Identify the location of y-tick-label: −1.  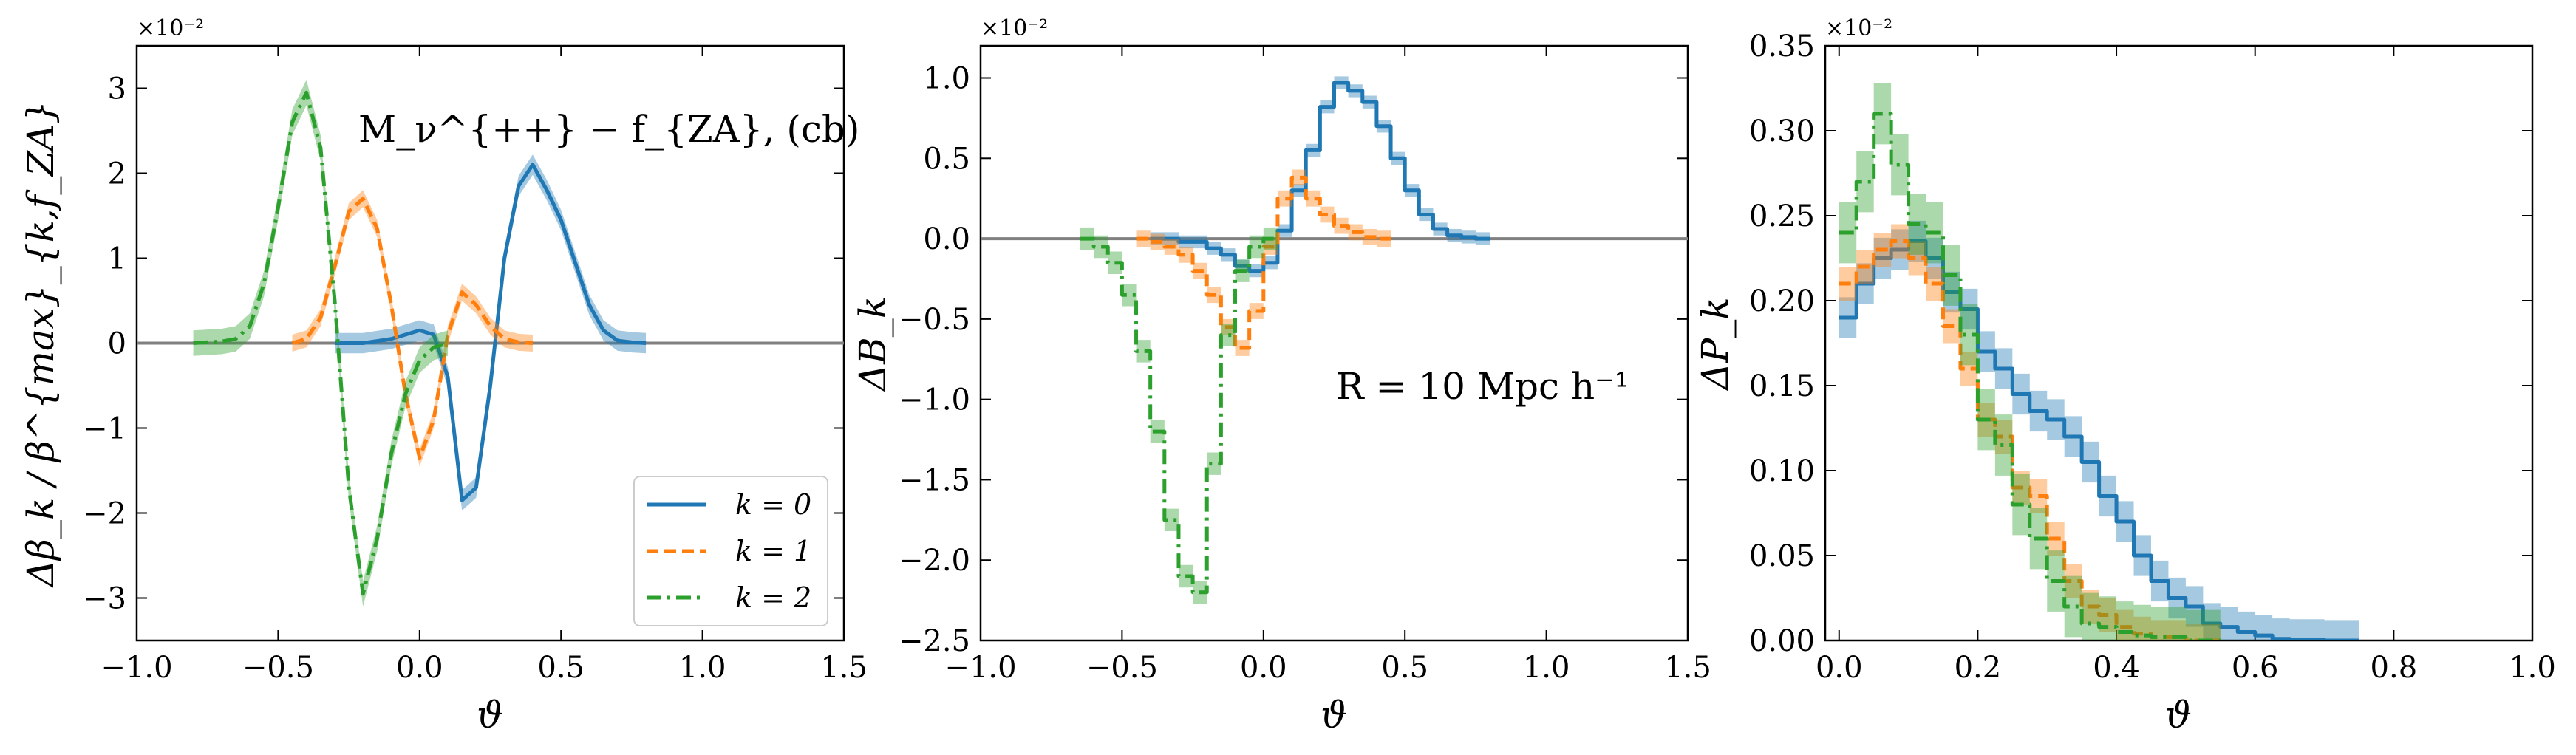
(104, 429).